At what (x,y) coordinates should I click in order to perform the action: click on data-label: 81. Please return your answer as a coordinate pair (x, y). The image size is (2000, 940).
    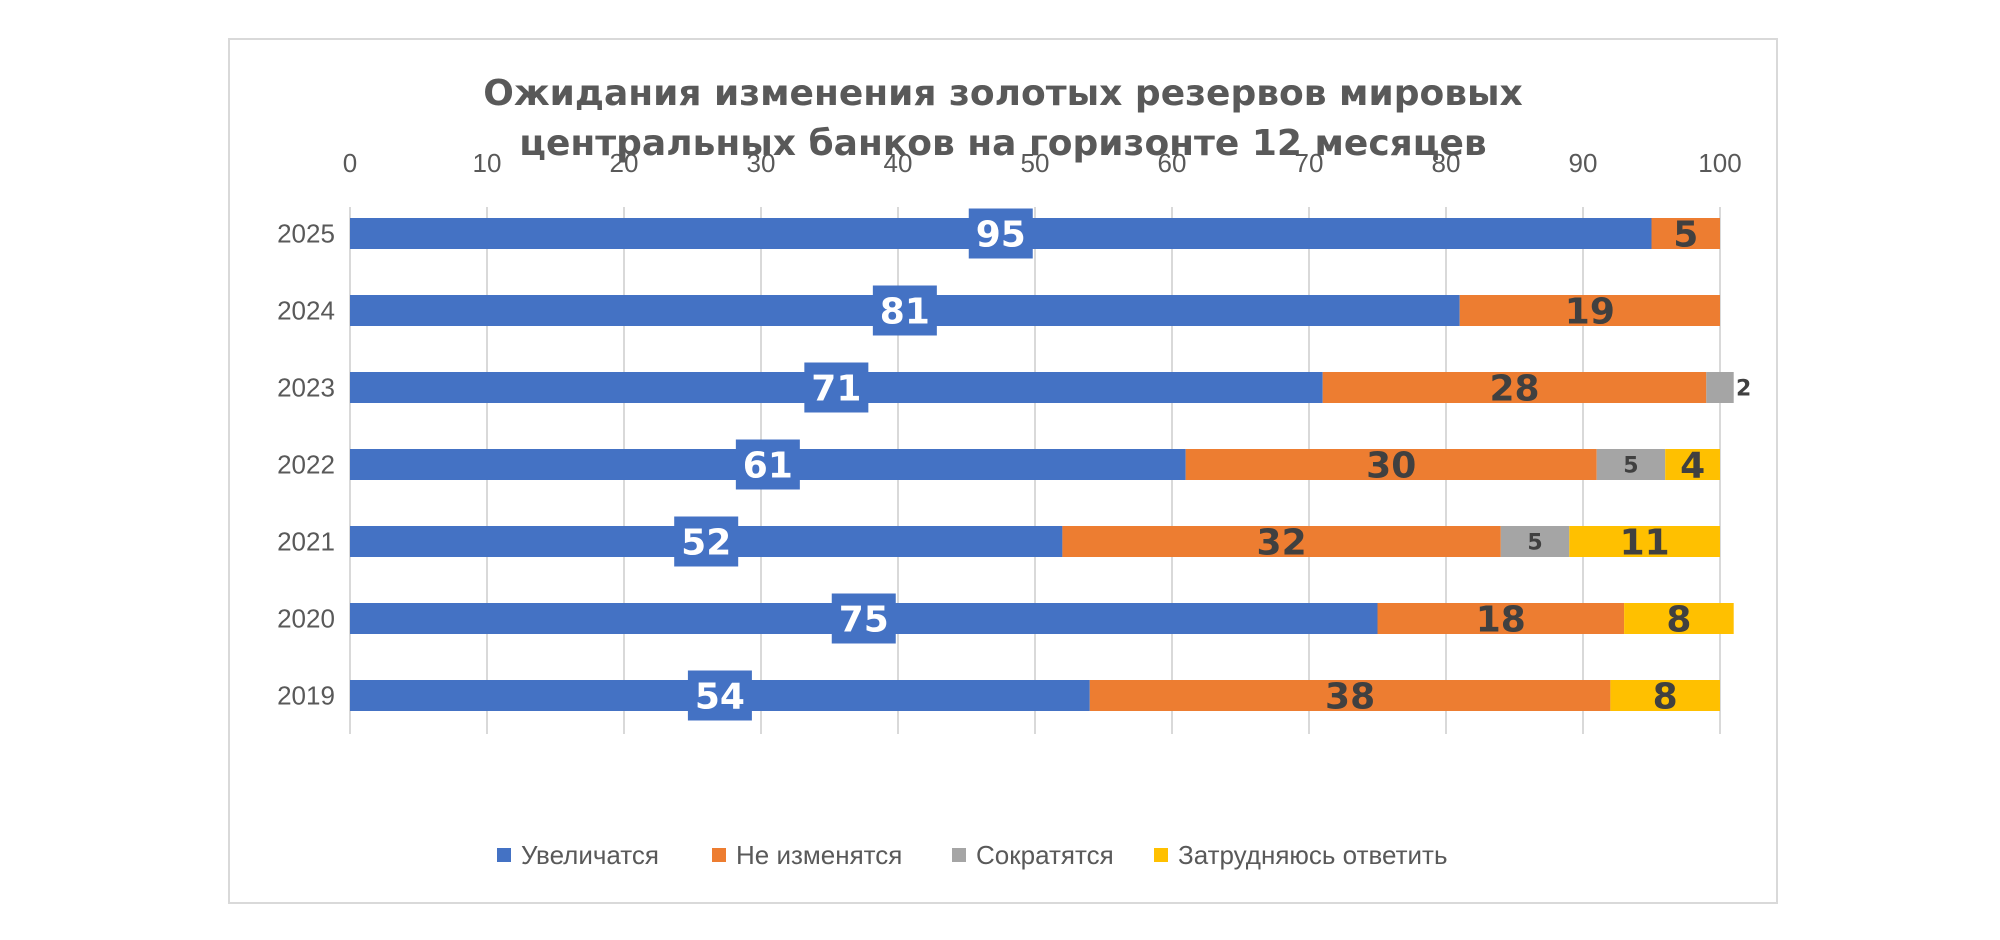
    Looking at the image, I should click on (905, 312).